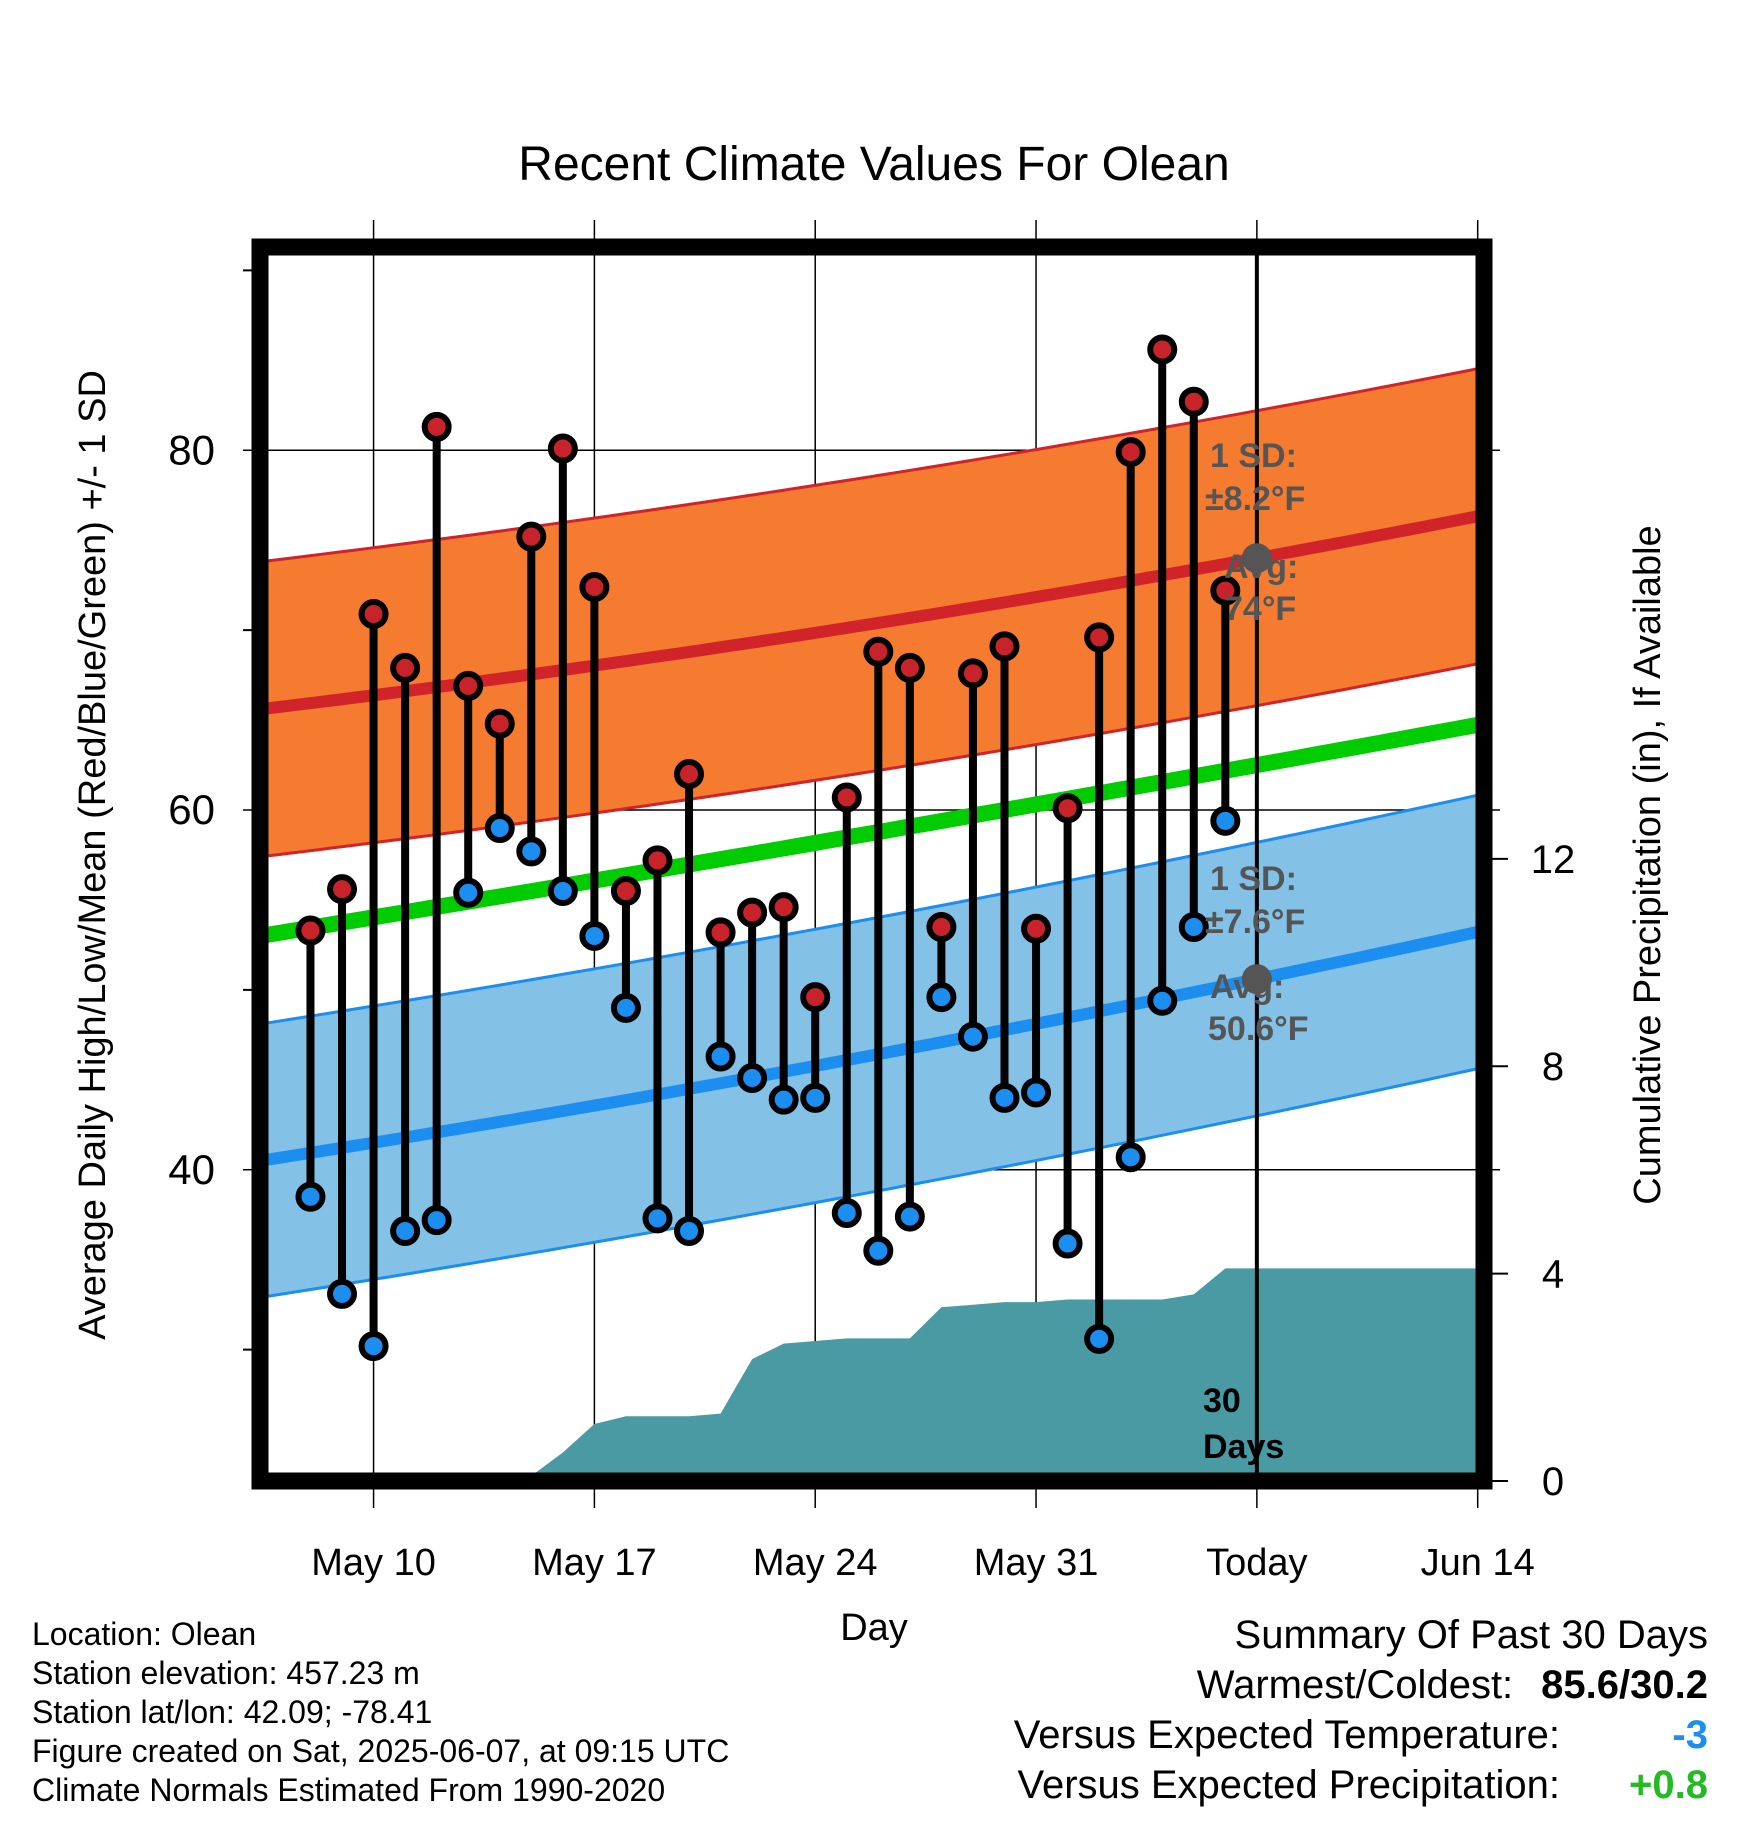 The width and height of the screenshot is (1748, 1828). I want to click on high-avg-label: Avg:, so click(1261, 567).